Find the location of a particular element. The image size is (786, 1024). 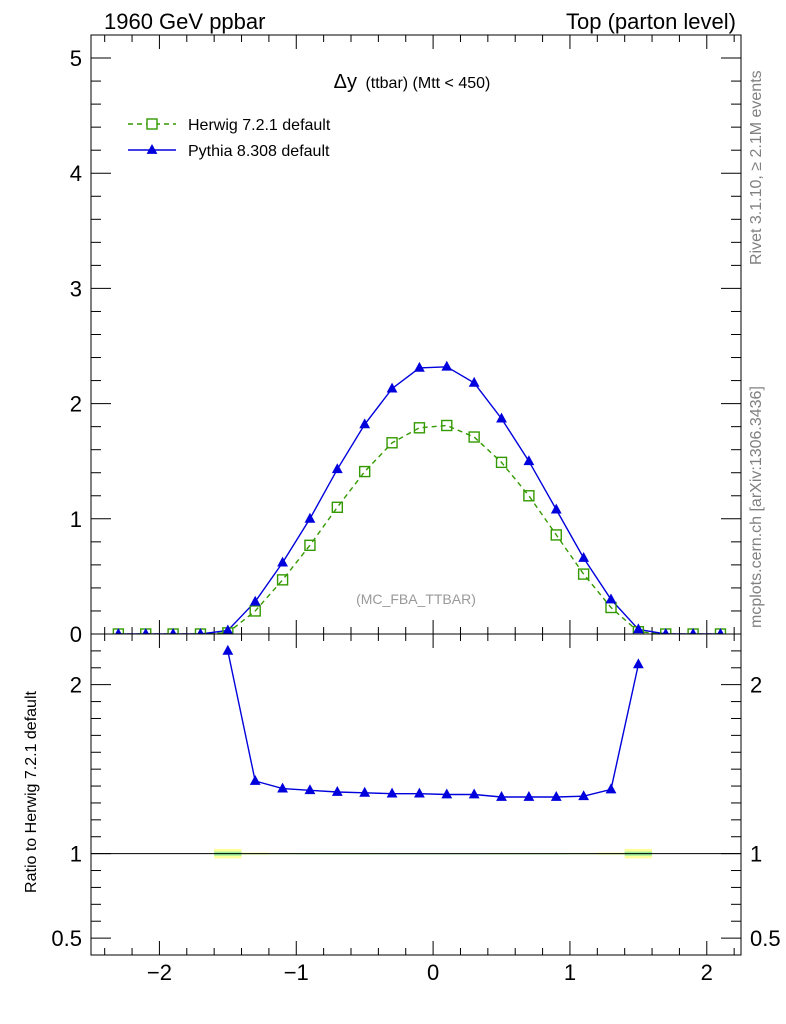

legend-pythia-marker is located at coordinates (152, 149).